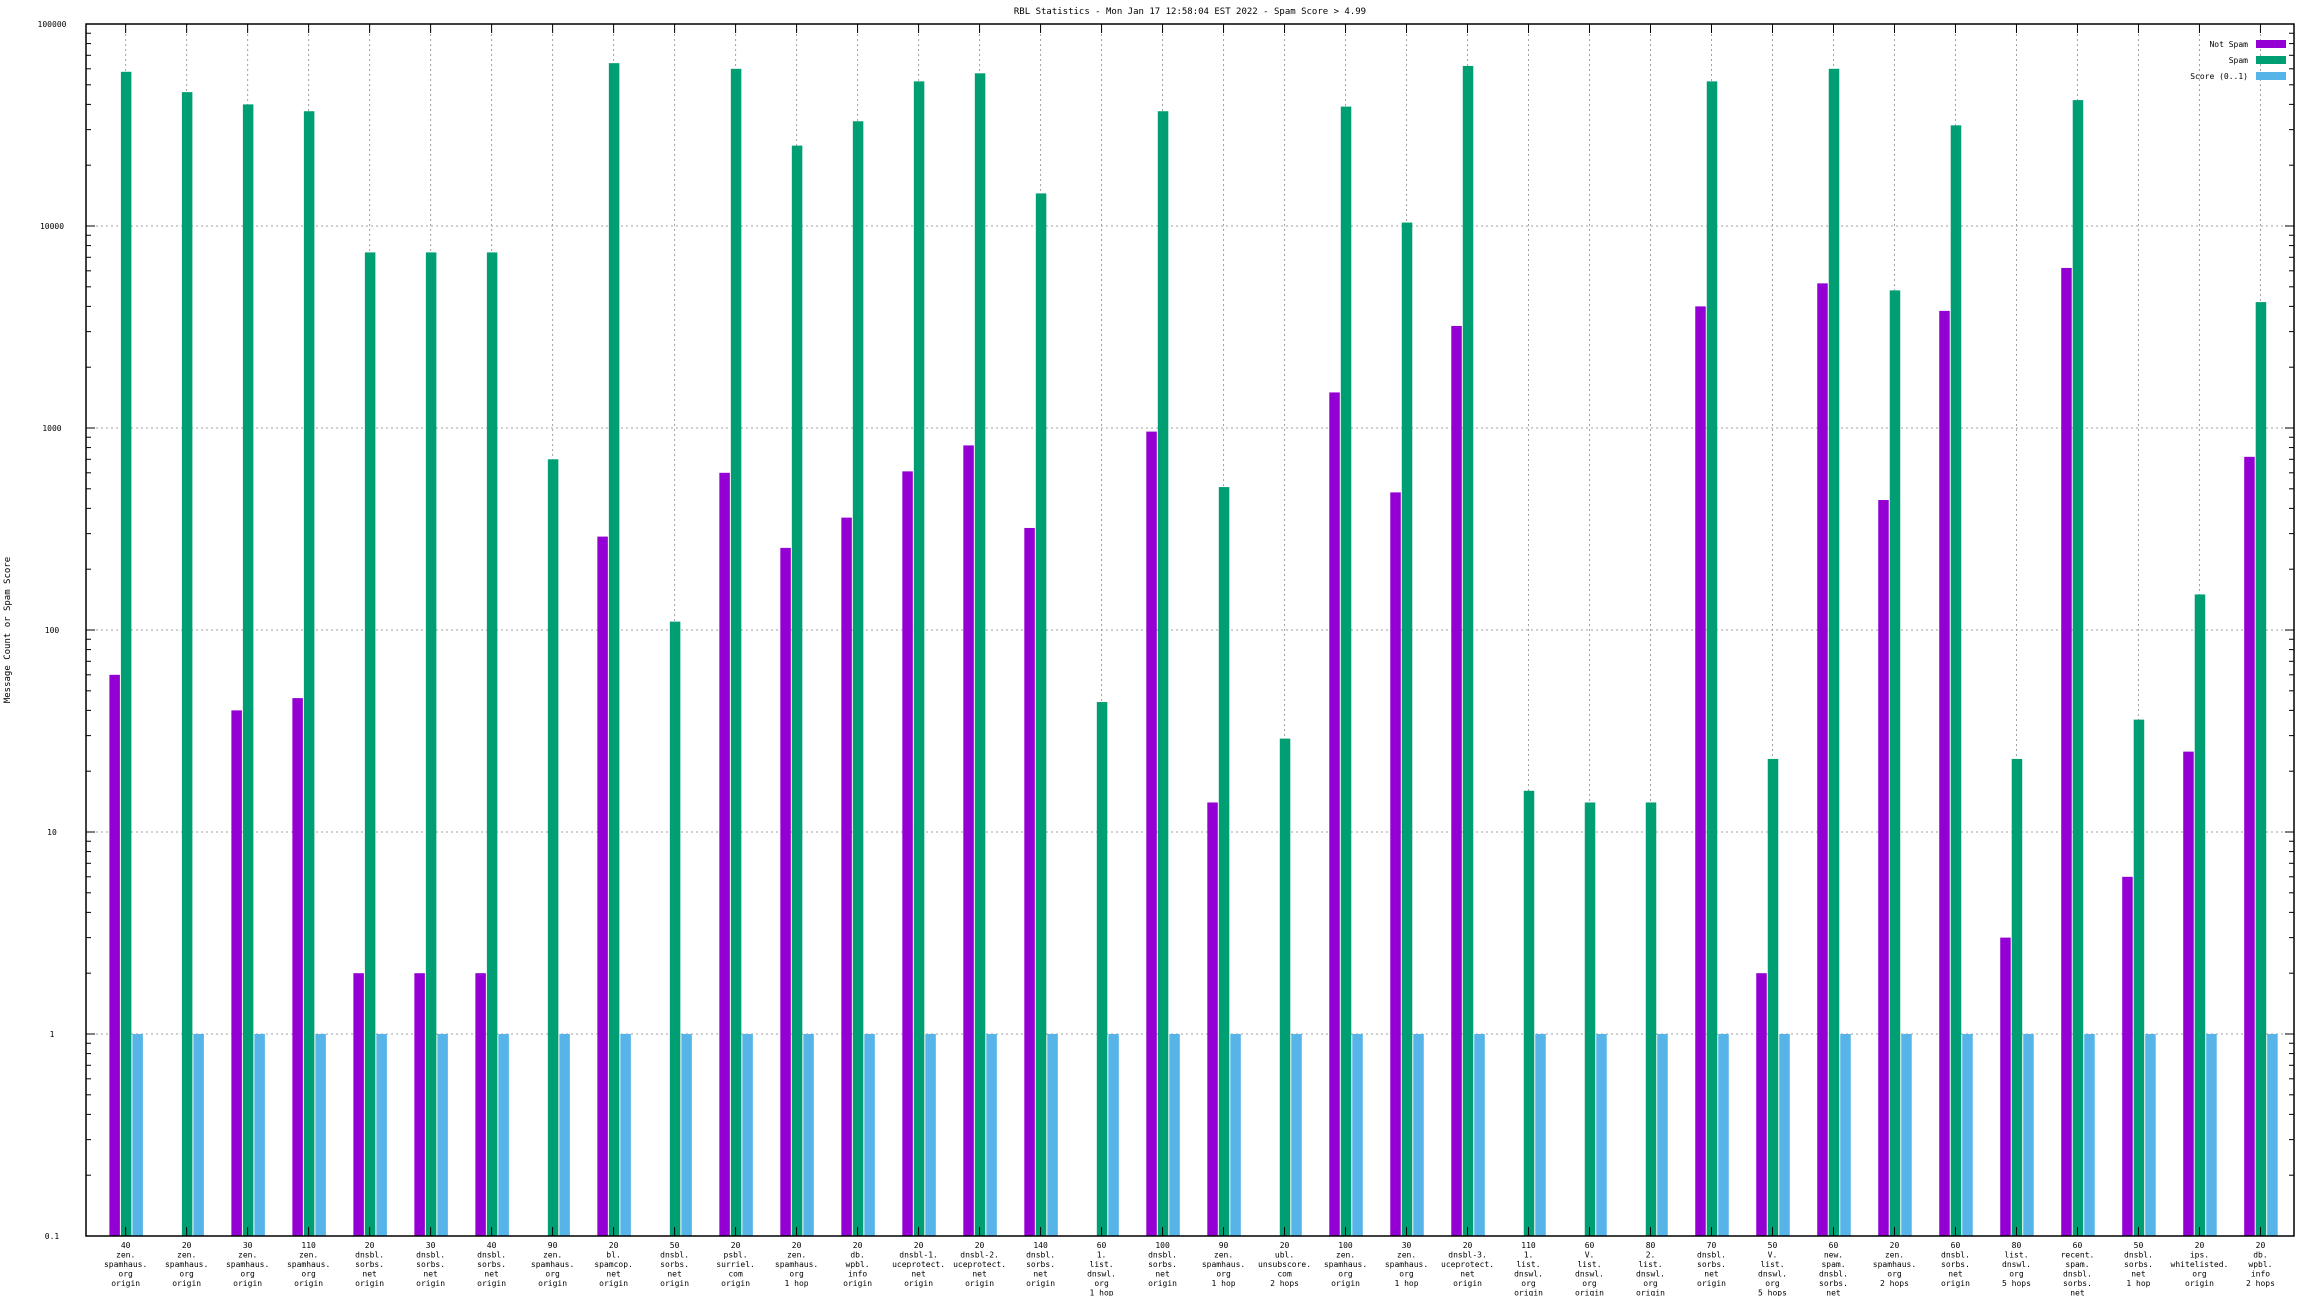  What do you see at coordinates (1284, 1255) in the screenshot?
I see `x-tick-label-line: ubl.` at bounding box center [1284, 1255].